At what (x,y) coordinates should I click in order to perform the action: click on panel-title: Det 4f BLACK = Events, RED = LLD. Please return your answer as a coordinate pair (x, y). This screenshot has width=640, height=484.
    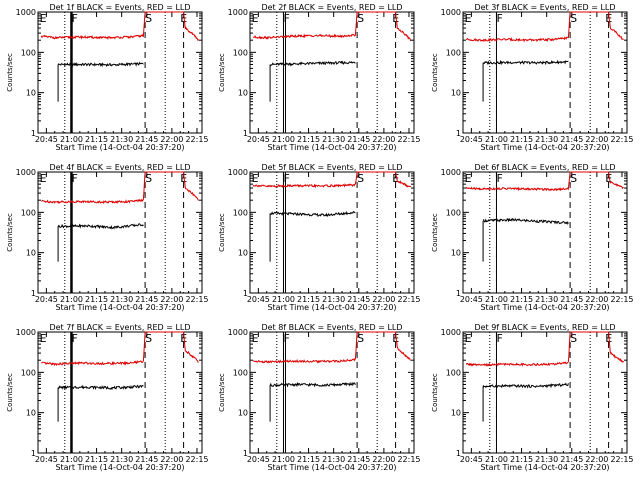
    Looking at the image, I should click on (119, 167).